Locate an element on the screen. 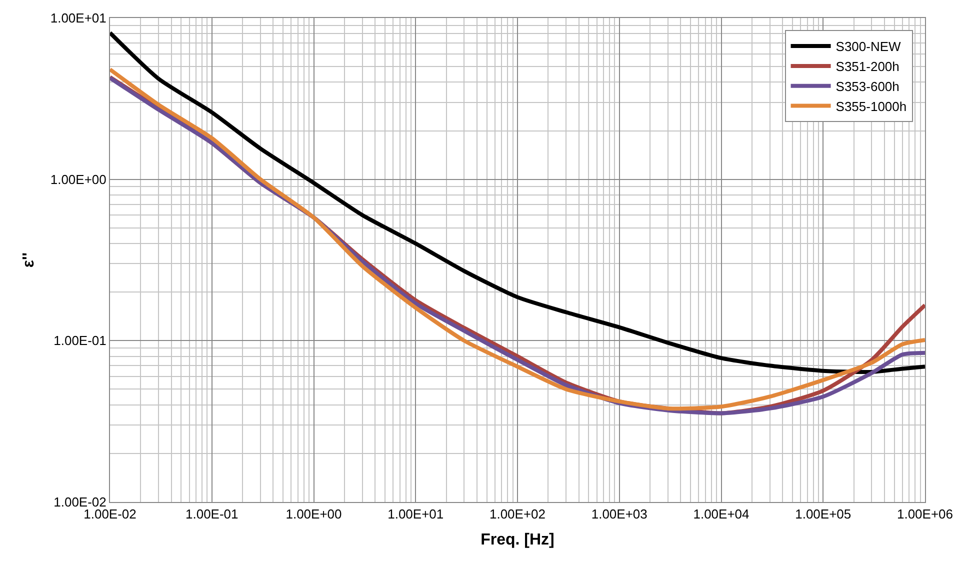  legend-label: S353-600h is located at coordinates (868, 86).